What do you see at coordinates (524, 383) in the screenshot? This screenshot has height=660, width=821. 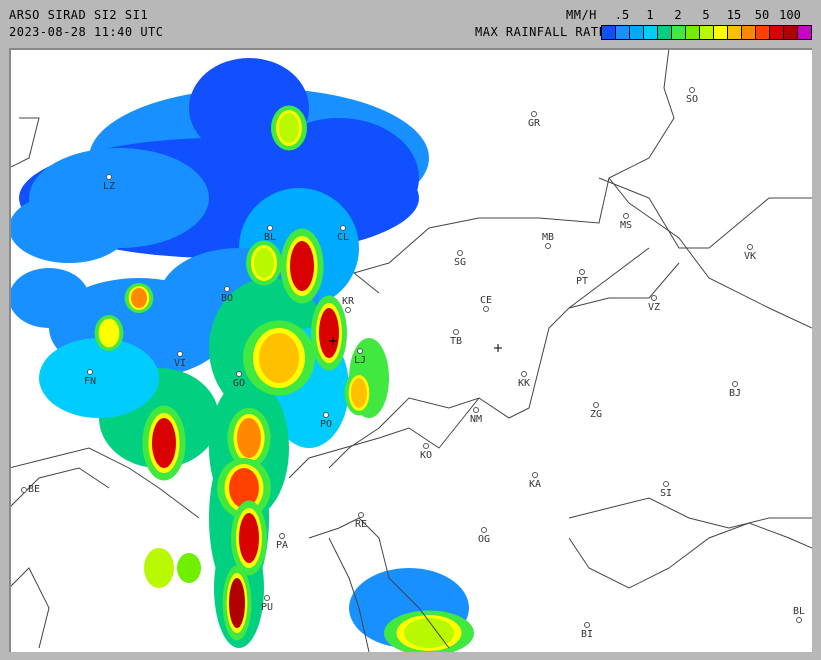 I see `city-label: KK` at bounding box center [524, 383].